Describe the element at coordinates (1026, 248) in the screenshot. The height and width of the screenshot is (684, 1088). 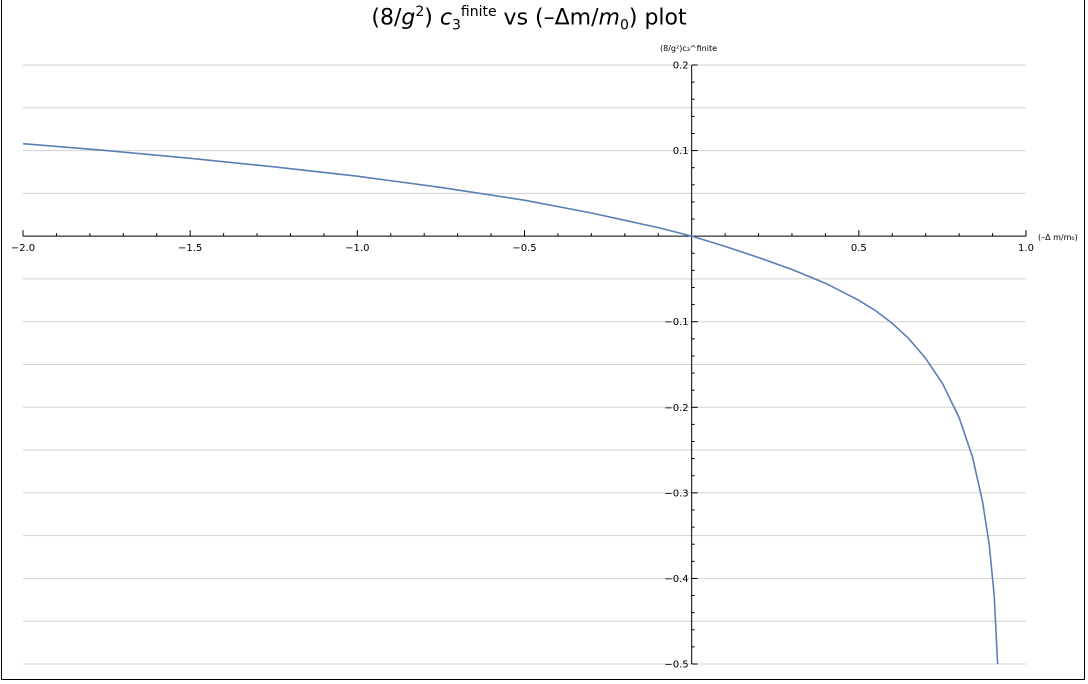
I see `x-tick-label: 1.0` at that location.